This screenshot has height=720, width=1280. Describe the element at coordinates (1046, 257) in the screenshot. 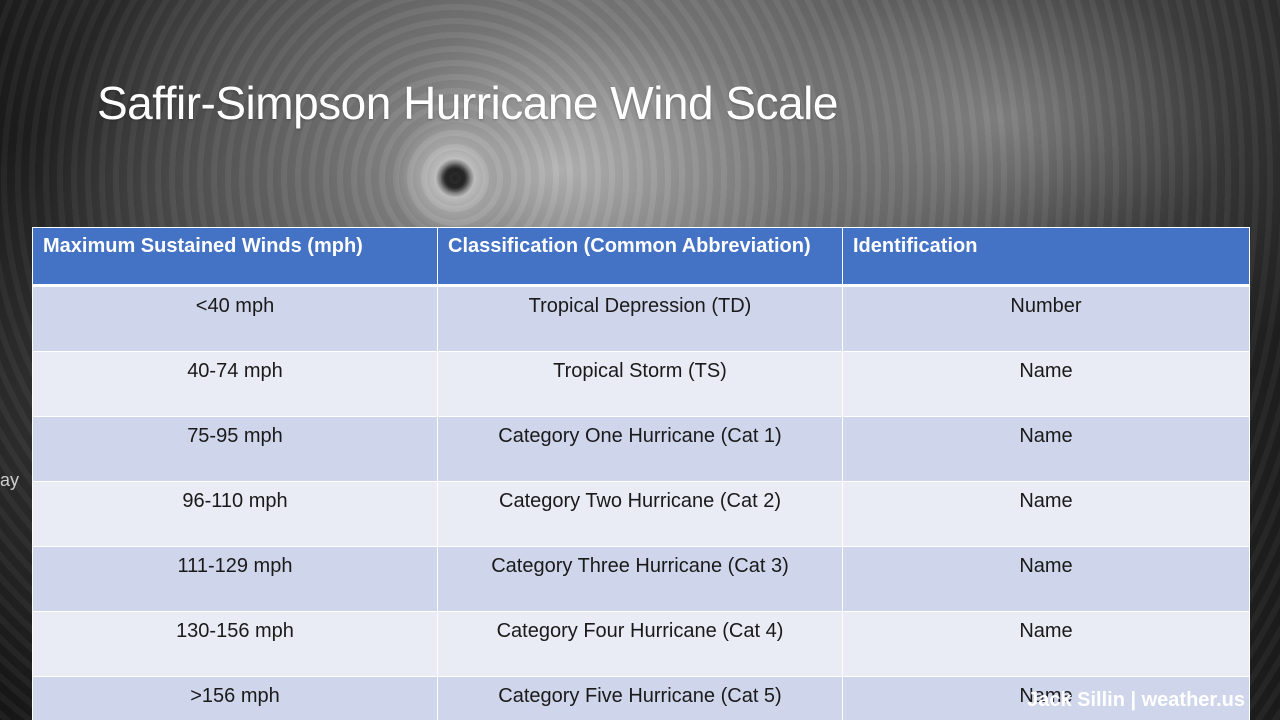

I see `header-identification: Identification` at that location.